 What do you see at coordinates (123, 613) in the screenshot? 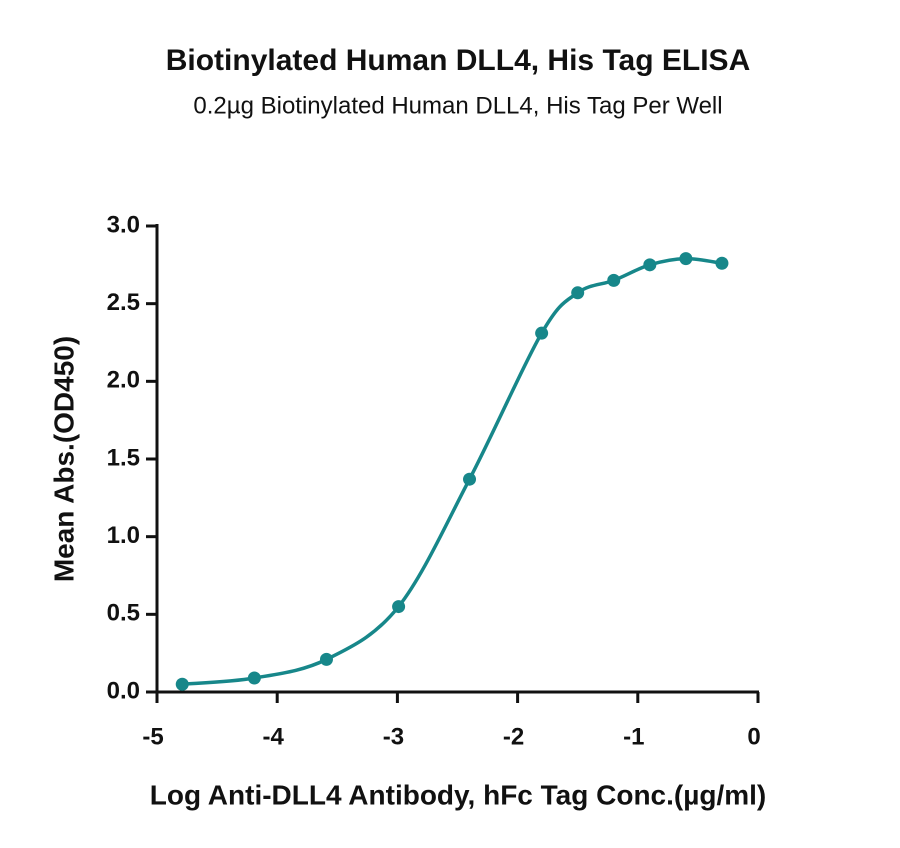
I see `y-tick-label: 0.5` at bounding box center [123, 613].